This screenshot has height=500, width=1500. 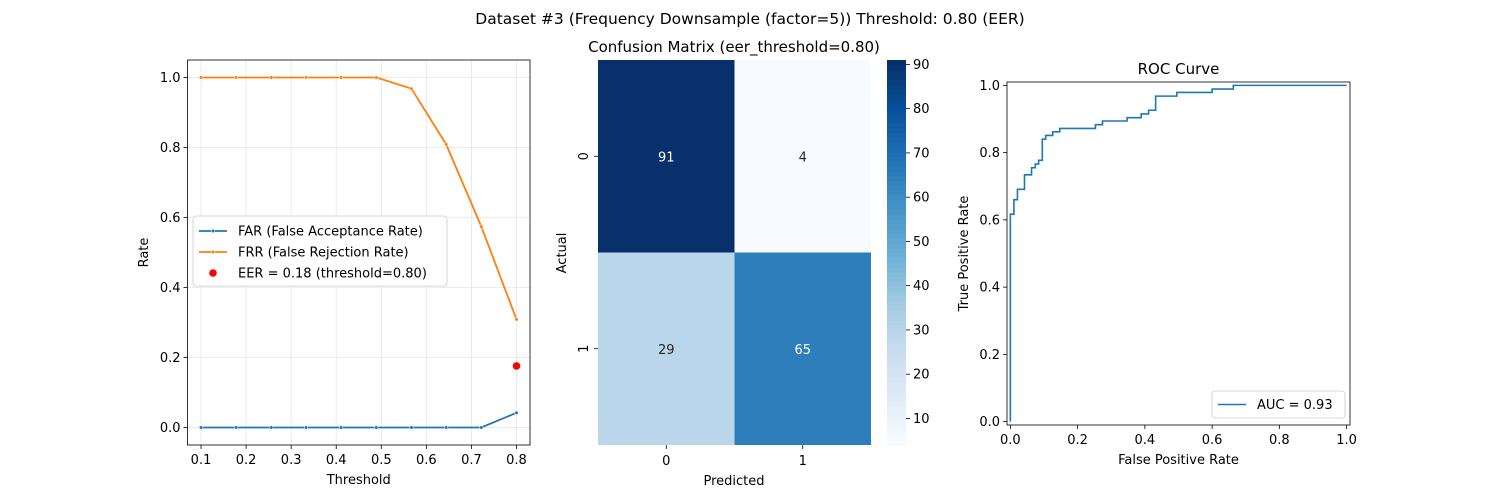 I want to click on y-tick-label: 0.6, so click(x=170, y=218).